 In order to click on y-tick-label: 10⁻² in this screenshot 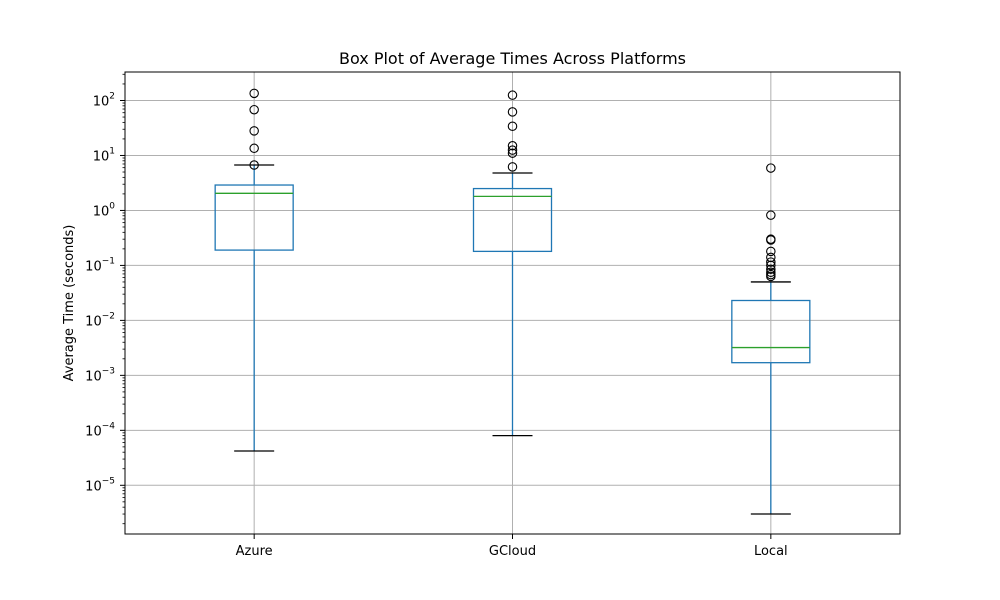, I will do `click(100, 320)`.